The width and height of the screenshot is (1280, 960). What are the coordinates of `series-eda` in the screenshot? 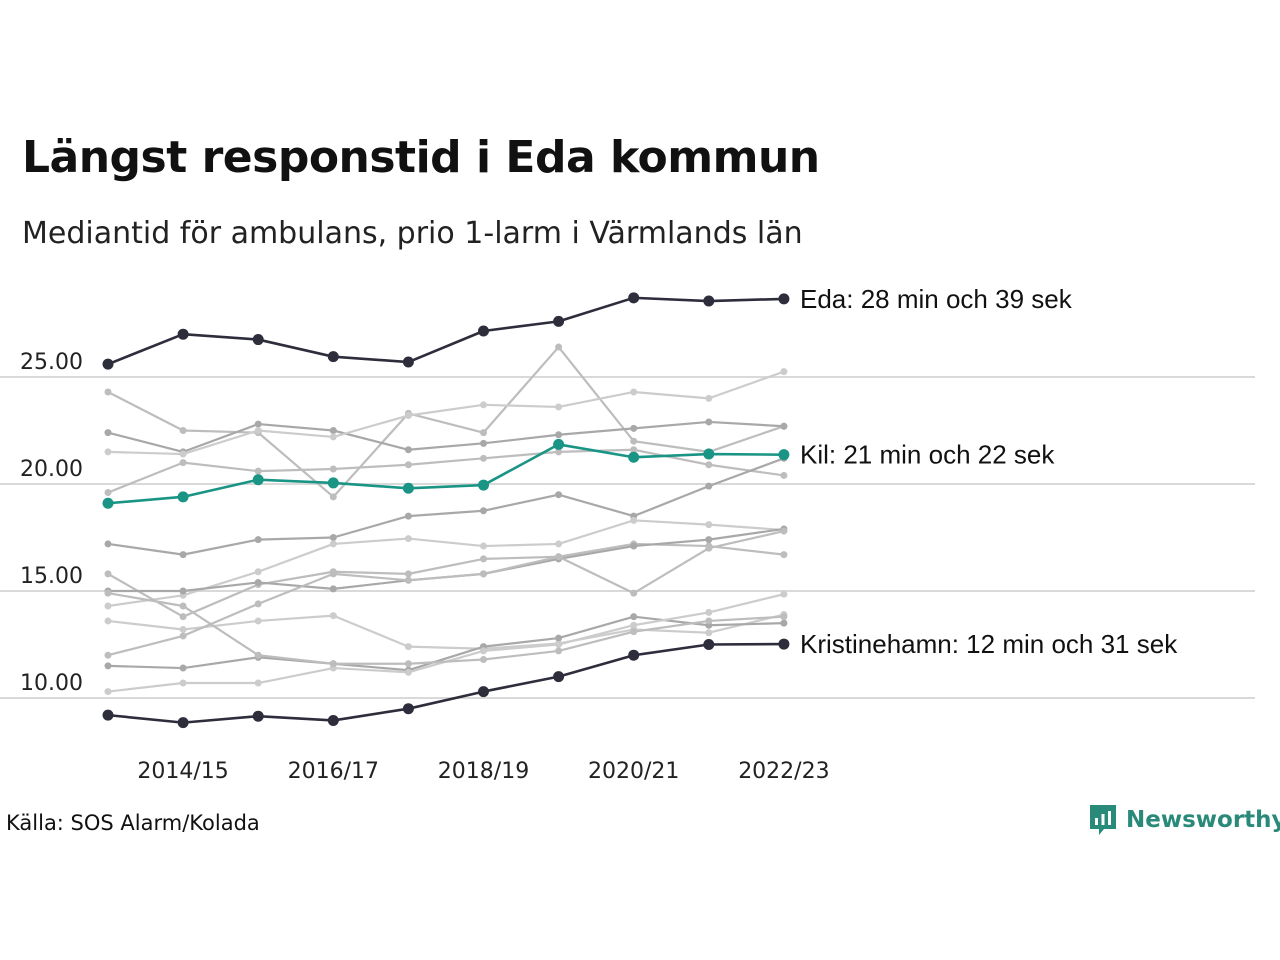 It's located at (446, 331).